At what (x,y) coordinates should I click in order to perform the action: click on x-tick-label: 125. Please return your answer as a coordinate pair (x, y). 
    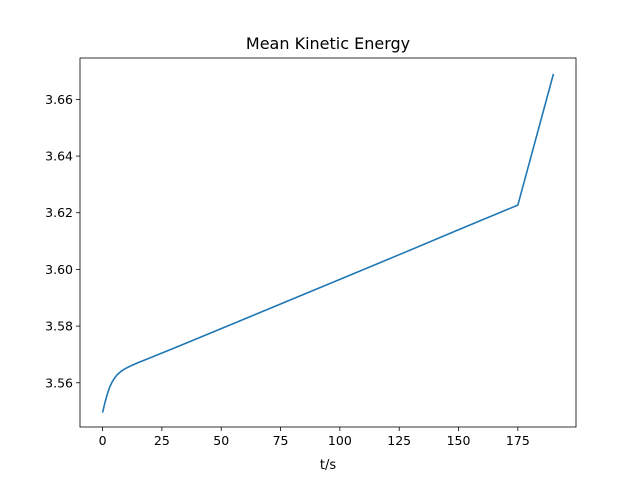
    Looking at the image, I should click on (399, 440).